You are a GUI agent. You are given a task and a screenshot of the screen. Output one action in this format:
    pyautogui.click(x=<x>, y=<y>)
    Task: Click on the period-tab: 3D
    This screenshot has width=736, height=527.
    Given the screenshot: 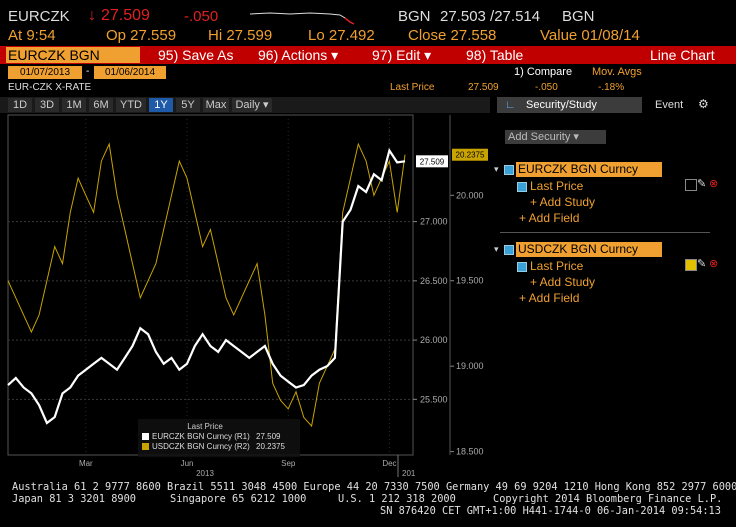 What is the action you would take?
    pyautogui.click(x=47, y=105)
    